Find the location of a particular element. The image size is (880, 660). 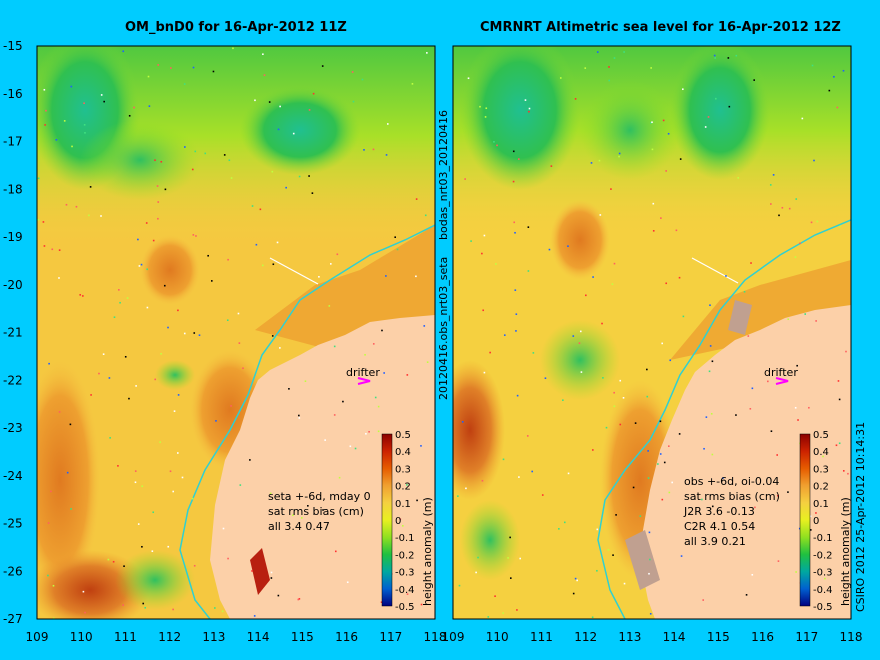

lon-tick-label: 112 is located at coordinates (169, 637).